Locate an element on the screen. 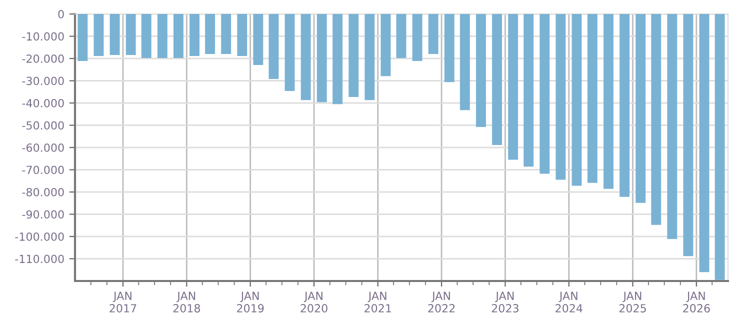 Image resolution: width=751 pixels, height=313 pixels. x-tick-label: JAN 2020 is located at coordinates (314, 302).